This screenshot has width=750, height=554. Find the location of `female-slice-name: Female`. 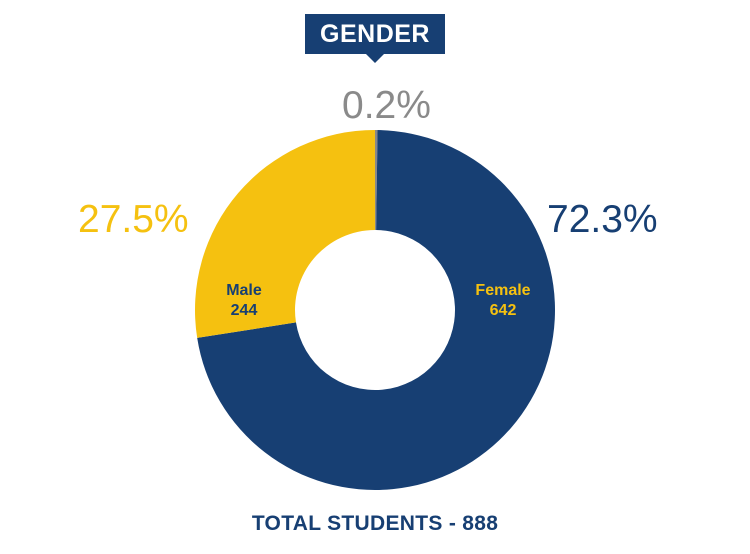

female-slice-name: Female is located at coordinates (502, 290).